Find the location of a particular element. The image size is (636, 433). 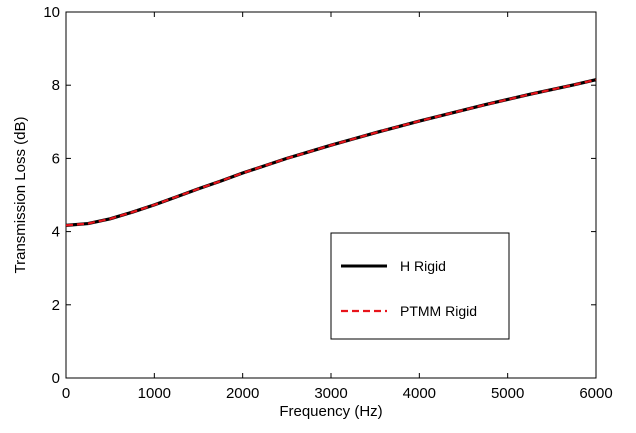

legend-box is located at coordinates (420, 286).